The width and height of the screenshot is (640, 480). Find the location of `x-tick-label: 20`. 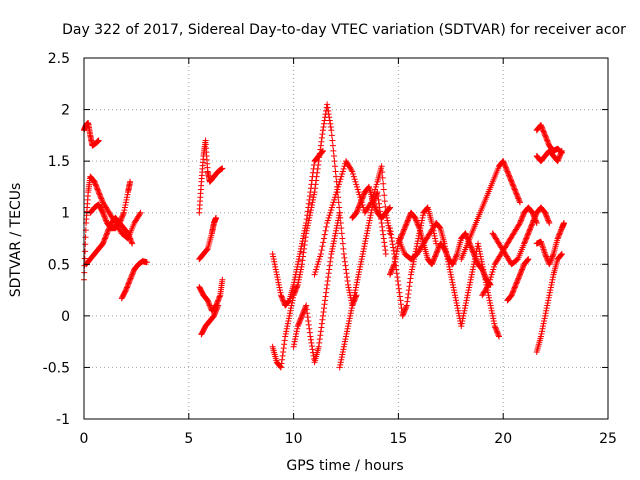

x-tick-label: 20 is located at coordinates (503, 439).